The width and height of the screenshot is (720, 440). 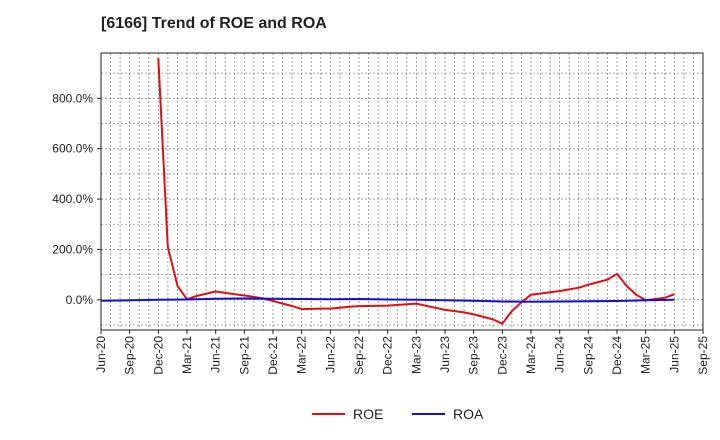 I want to click on y-tick-label: 200.0%, so click(x=72, y=249).